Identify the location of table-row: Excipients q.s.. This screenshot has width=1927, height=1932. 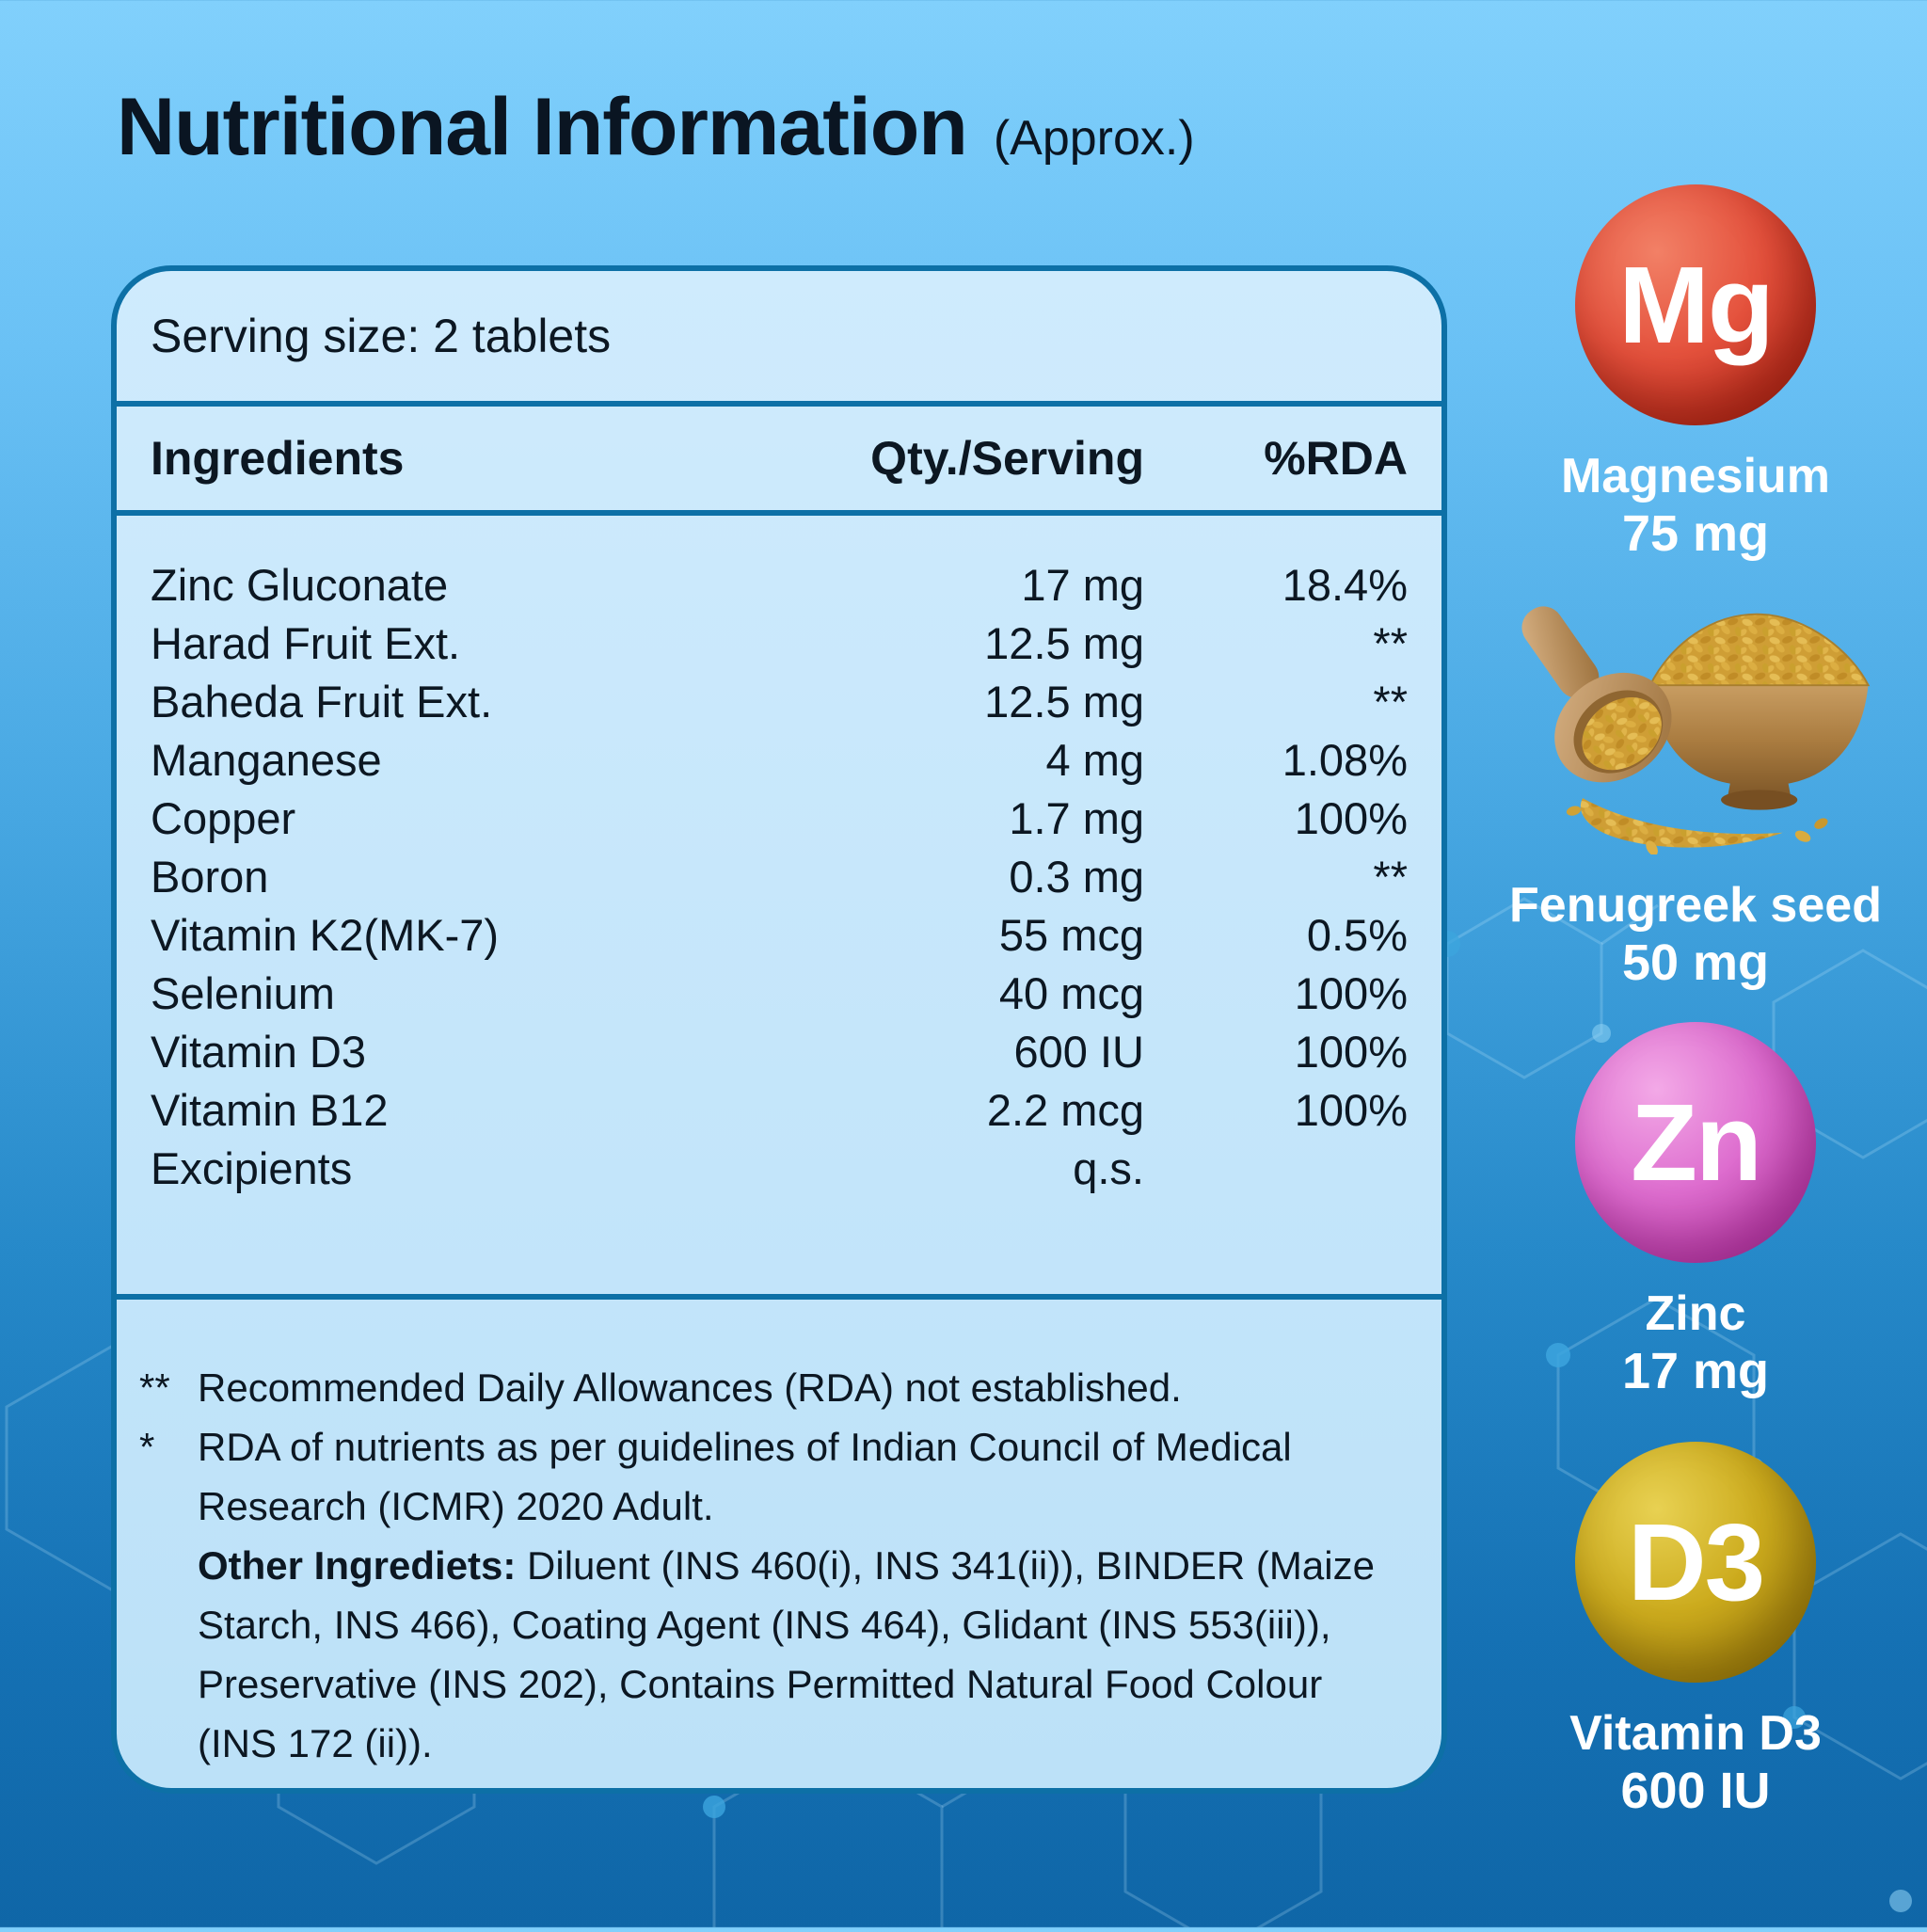
(779, 1168).